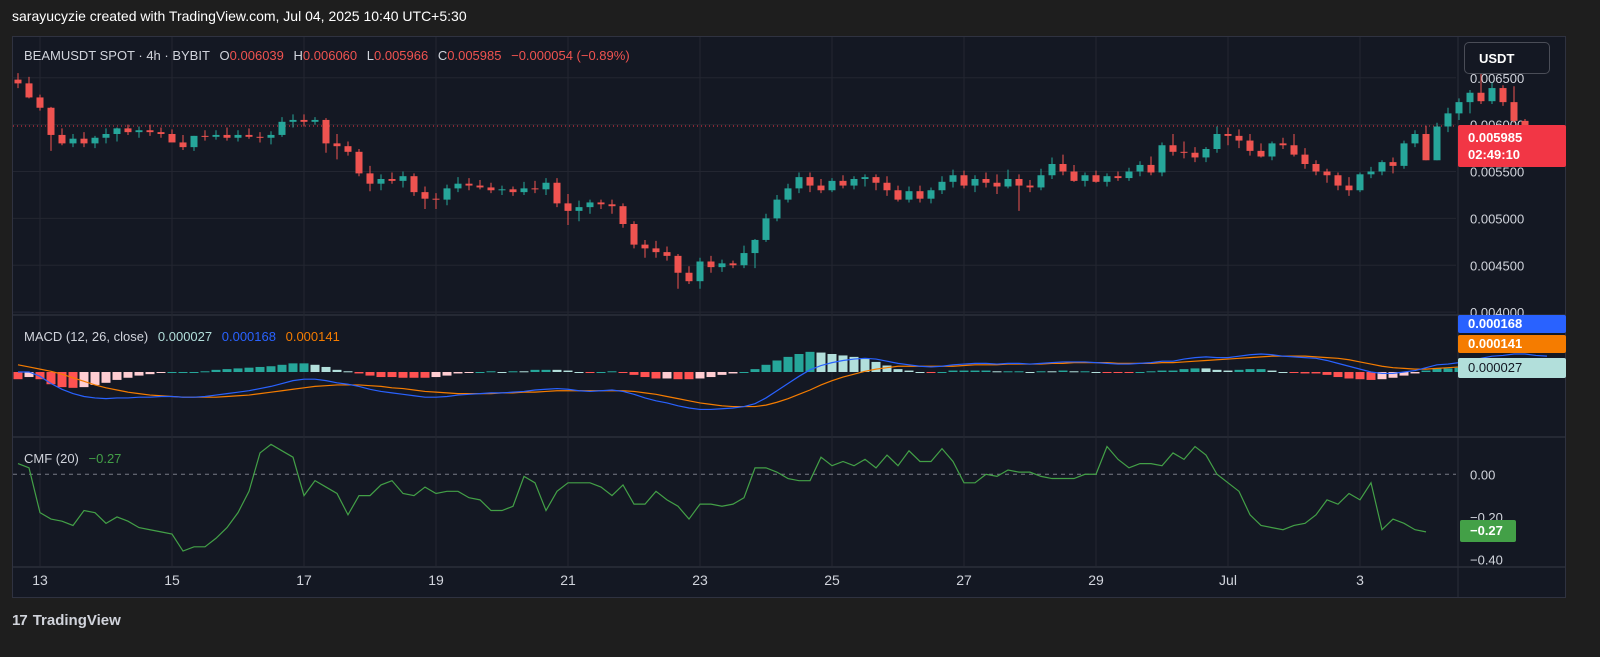 Image resolution: width=1600 pixels, height=657 pixels. Describe the element at coordinates (298, 55) in the screenshot. I see `high-label: H` at that location.